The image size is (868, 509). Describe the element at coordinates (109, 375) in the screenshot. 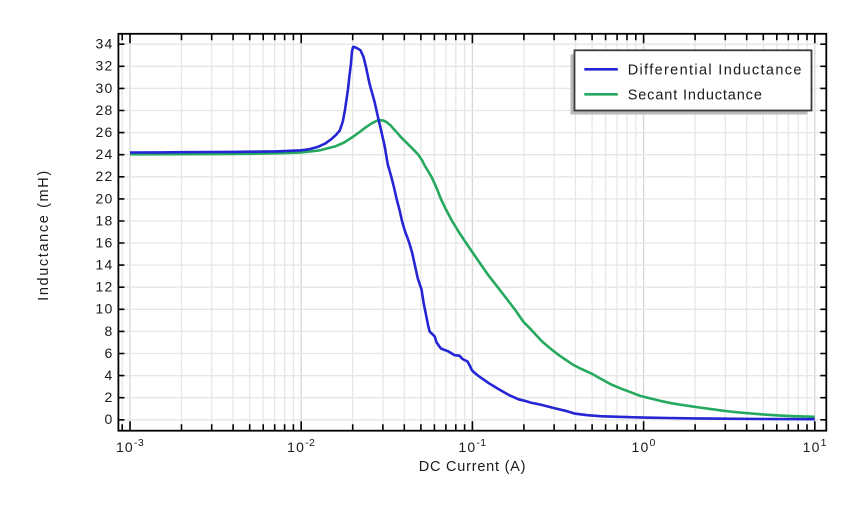

I see `svg-text: 4` at that location.